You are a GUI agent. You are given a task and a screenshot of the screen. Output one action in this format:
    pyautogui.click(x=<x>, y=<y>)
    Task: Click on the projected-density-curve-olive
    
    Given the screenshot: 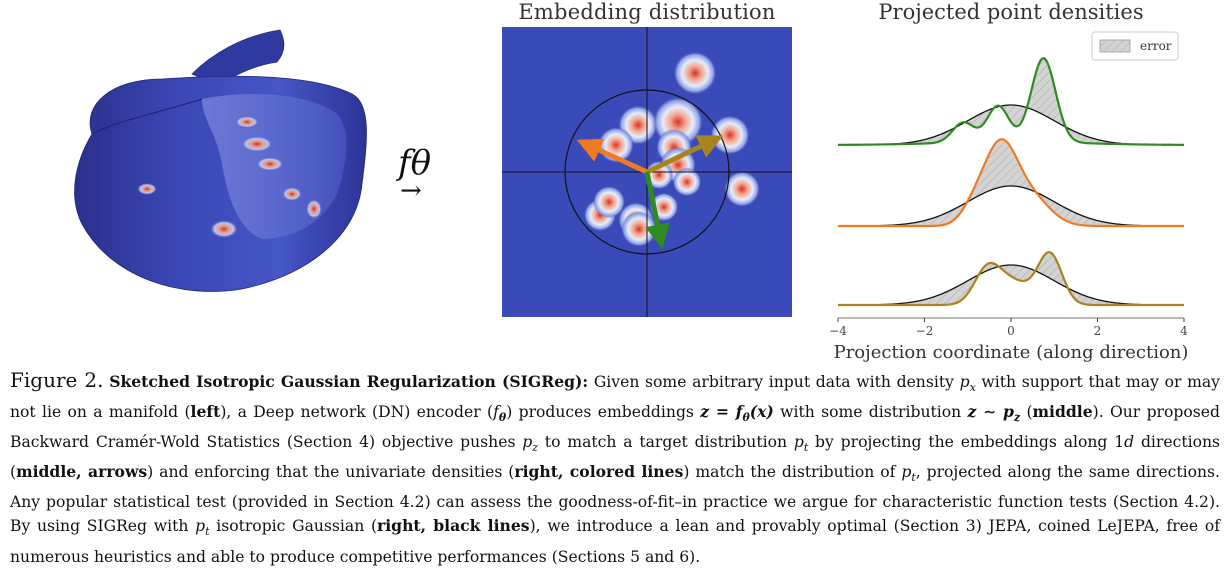 What is the action you would take?
    pyautogui.click(x=1011, y=278)
    